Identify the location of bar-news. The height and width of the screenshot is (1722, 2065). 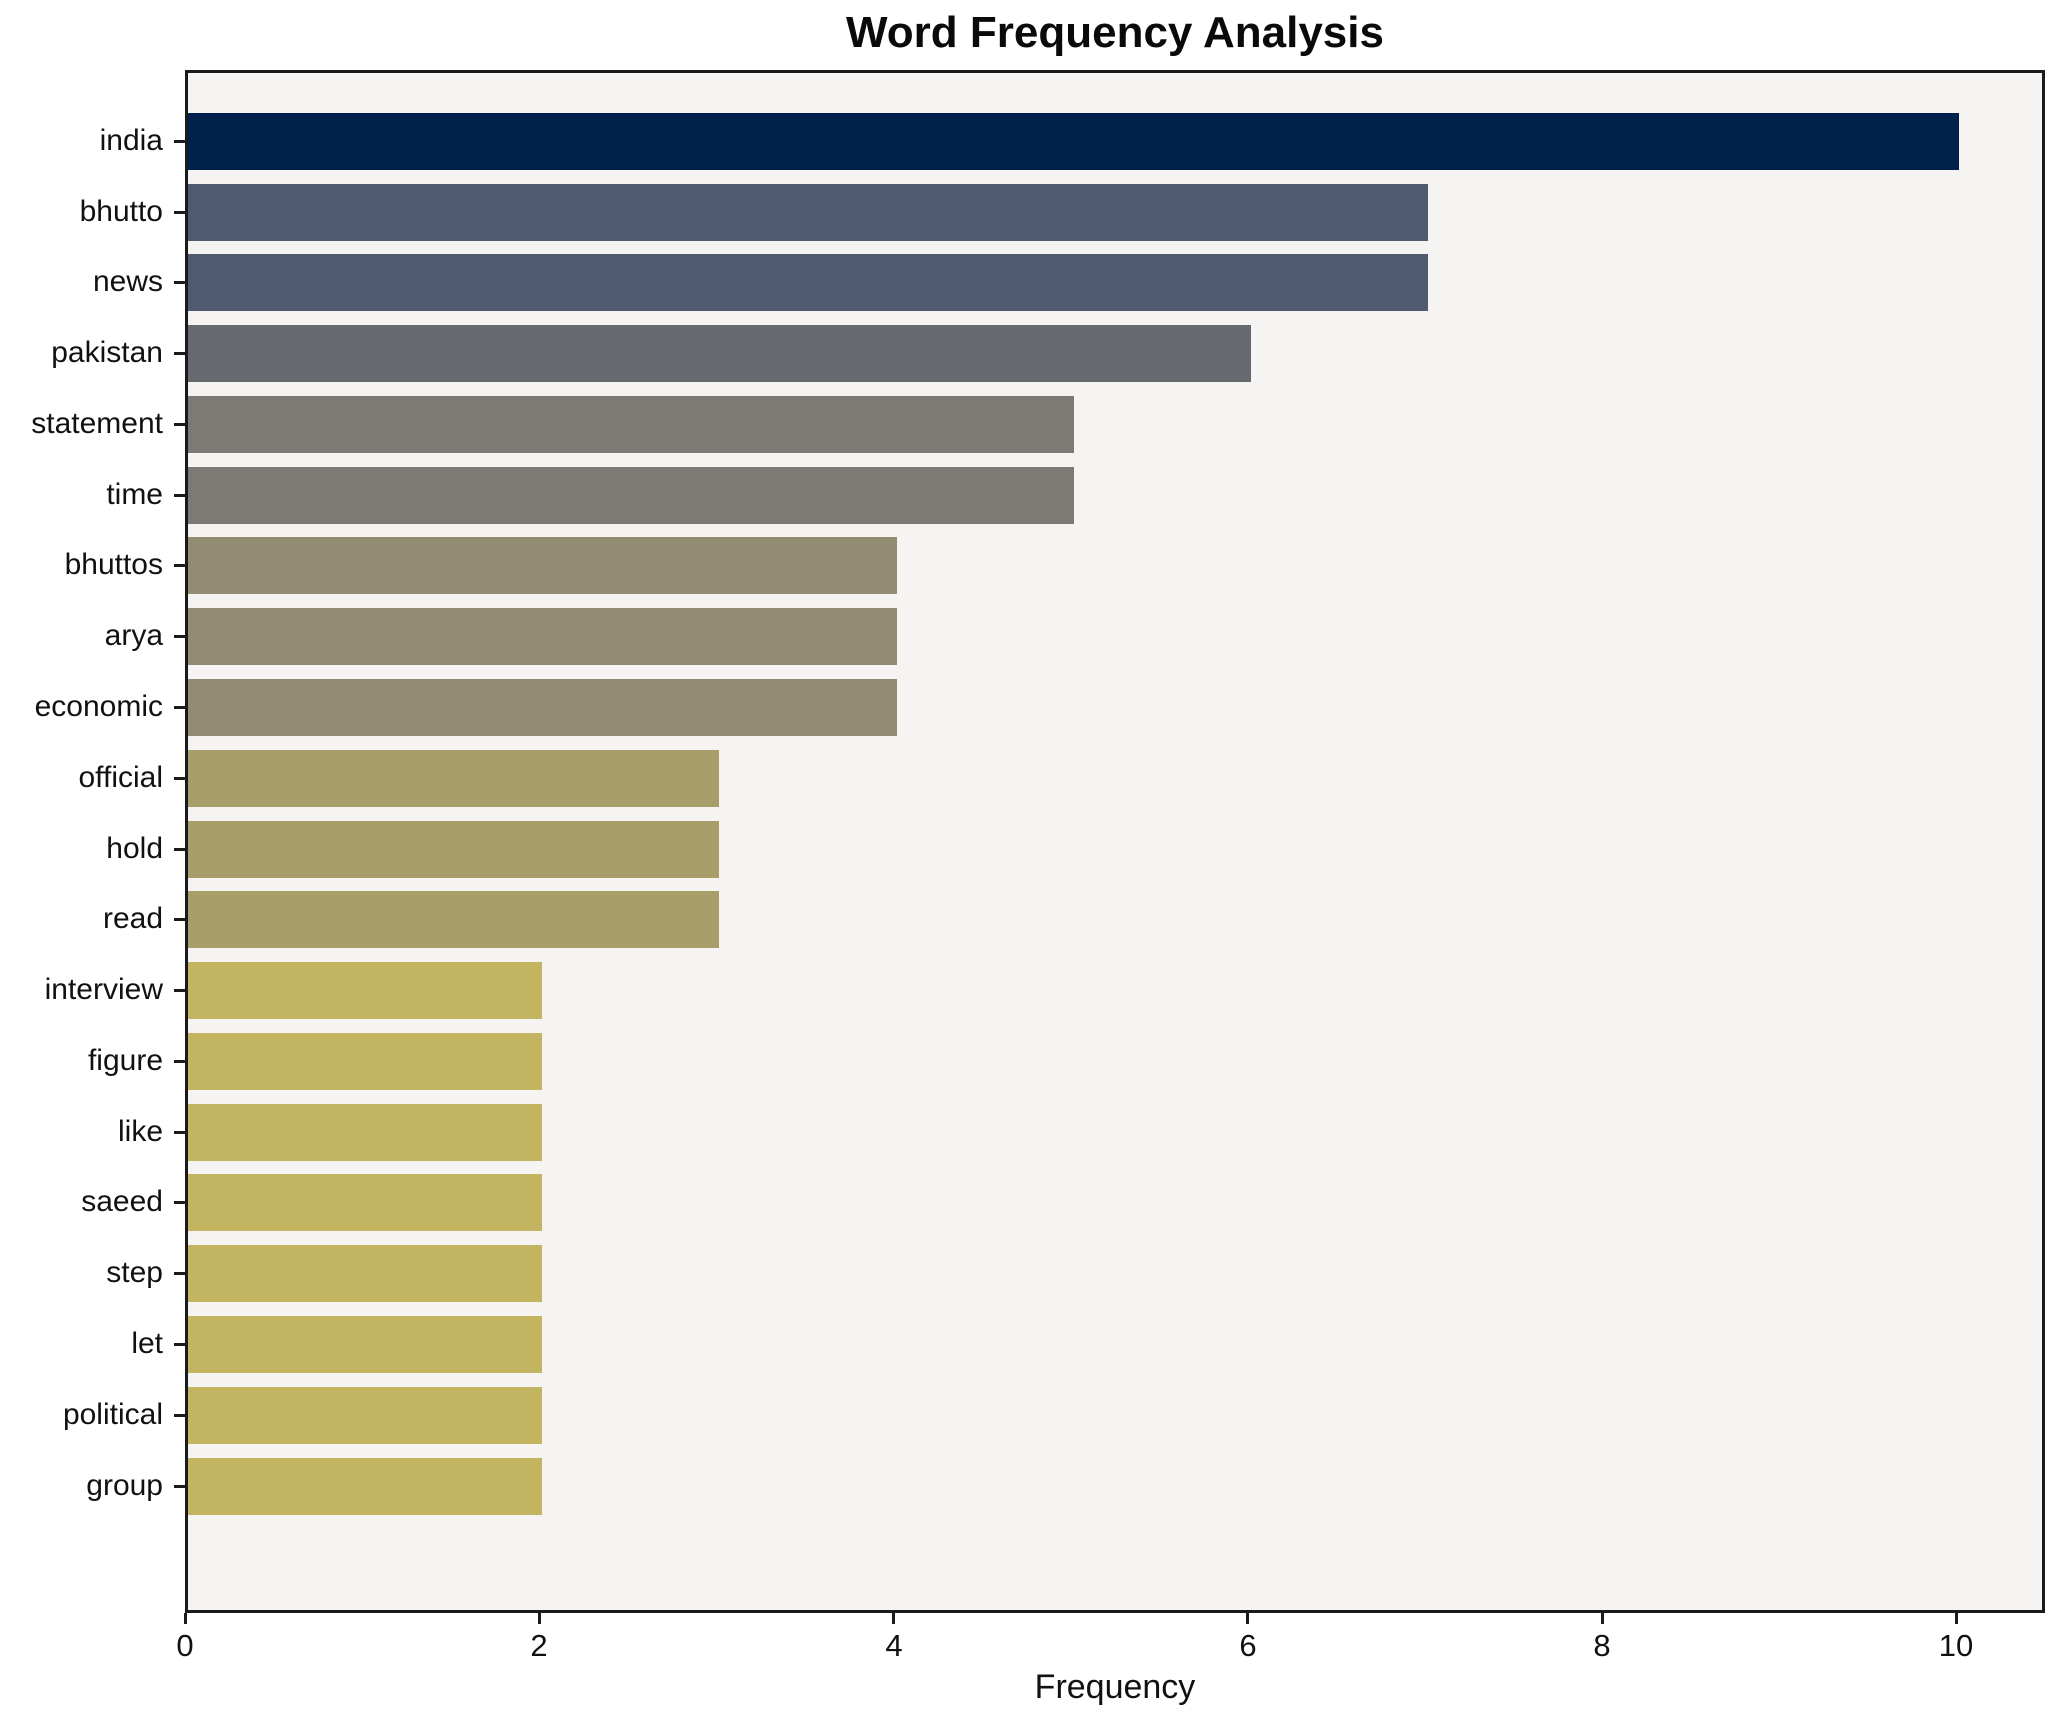
(808, 282).